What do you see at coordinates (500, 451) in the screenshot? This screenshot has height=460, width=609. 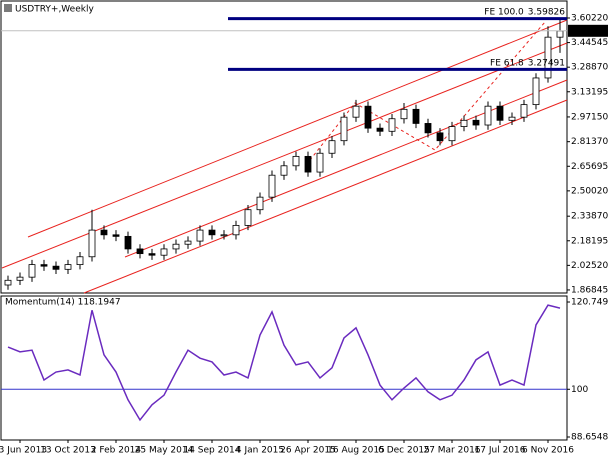 I see `x-tick-label: 17 Jul 2016` at bounding box center [500, 451].